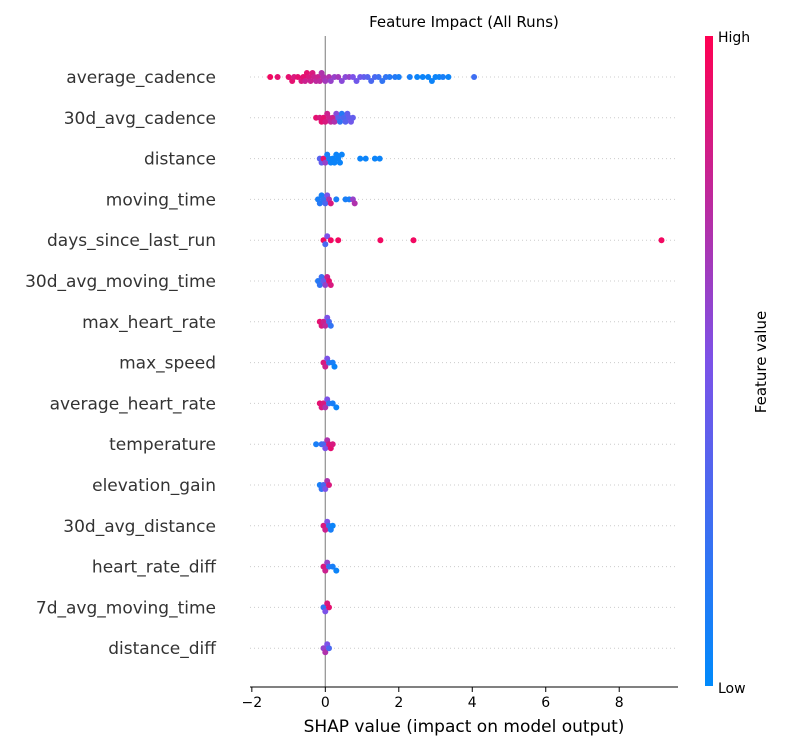 Image resolution: width=800 pixels, height=750 pixels. Describe the element at coordinates (619, 703) in the screenshot. I see `x-tick-label: 8` at that location.